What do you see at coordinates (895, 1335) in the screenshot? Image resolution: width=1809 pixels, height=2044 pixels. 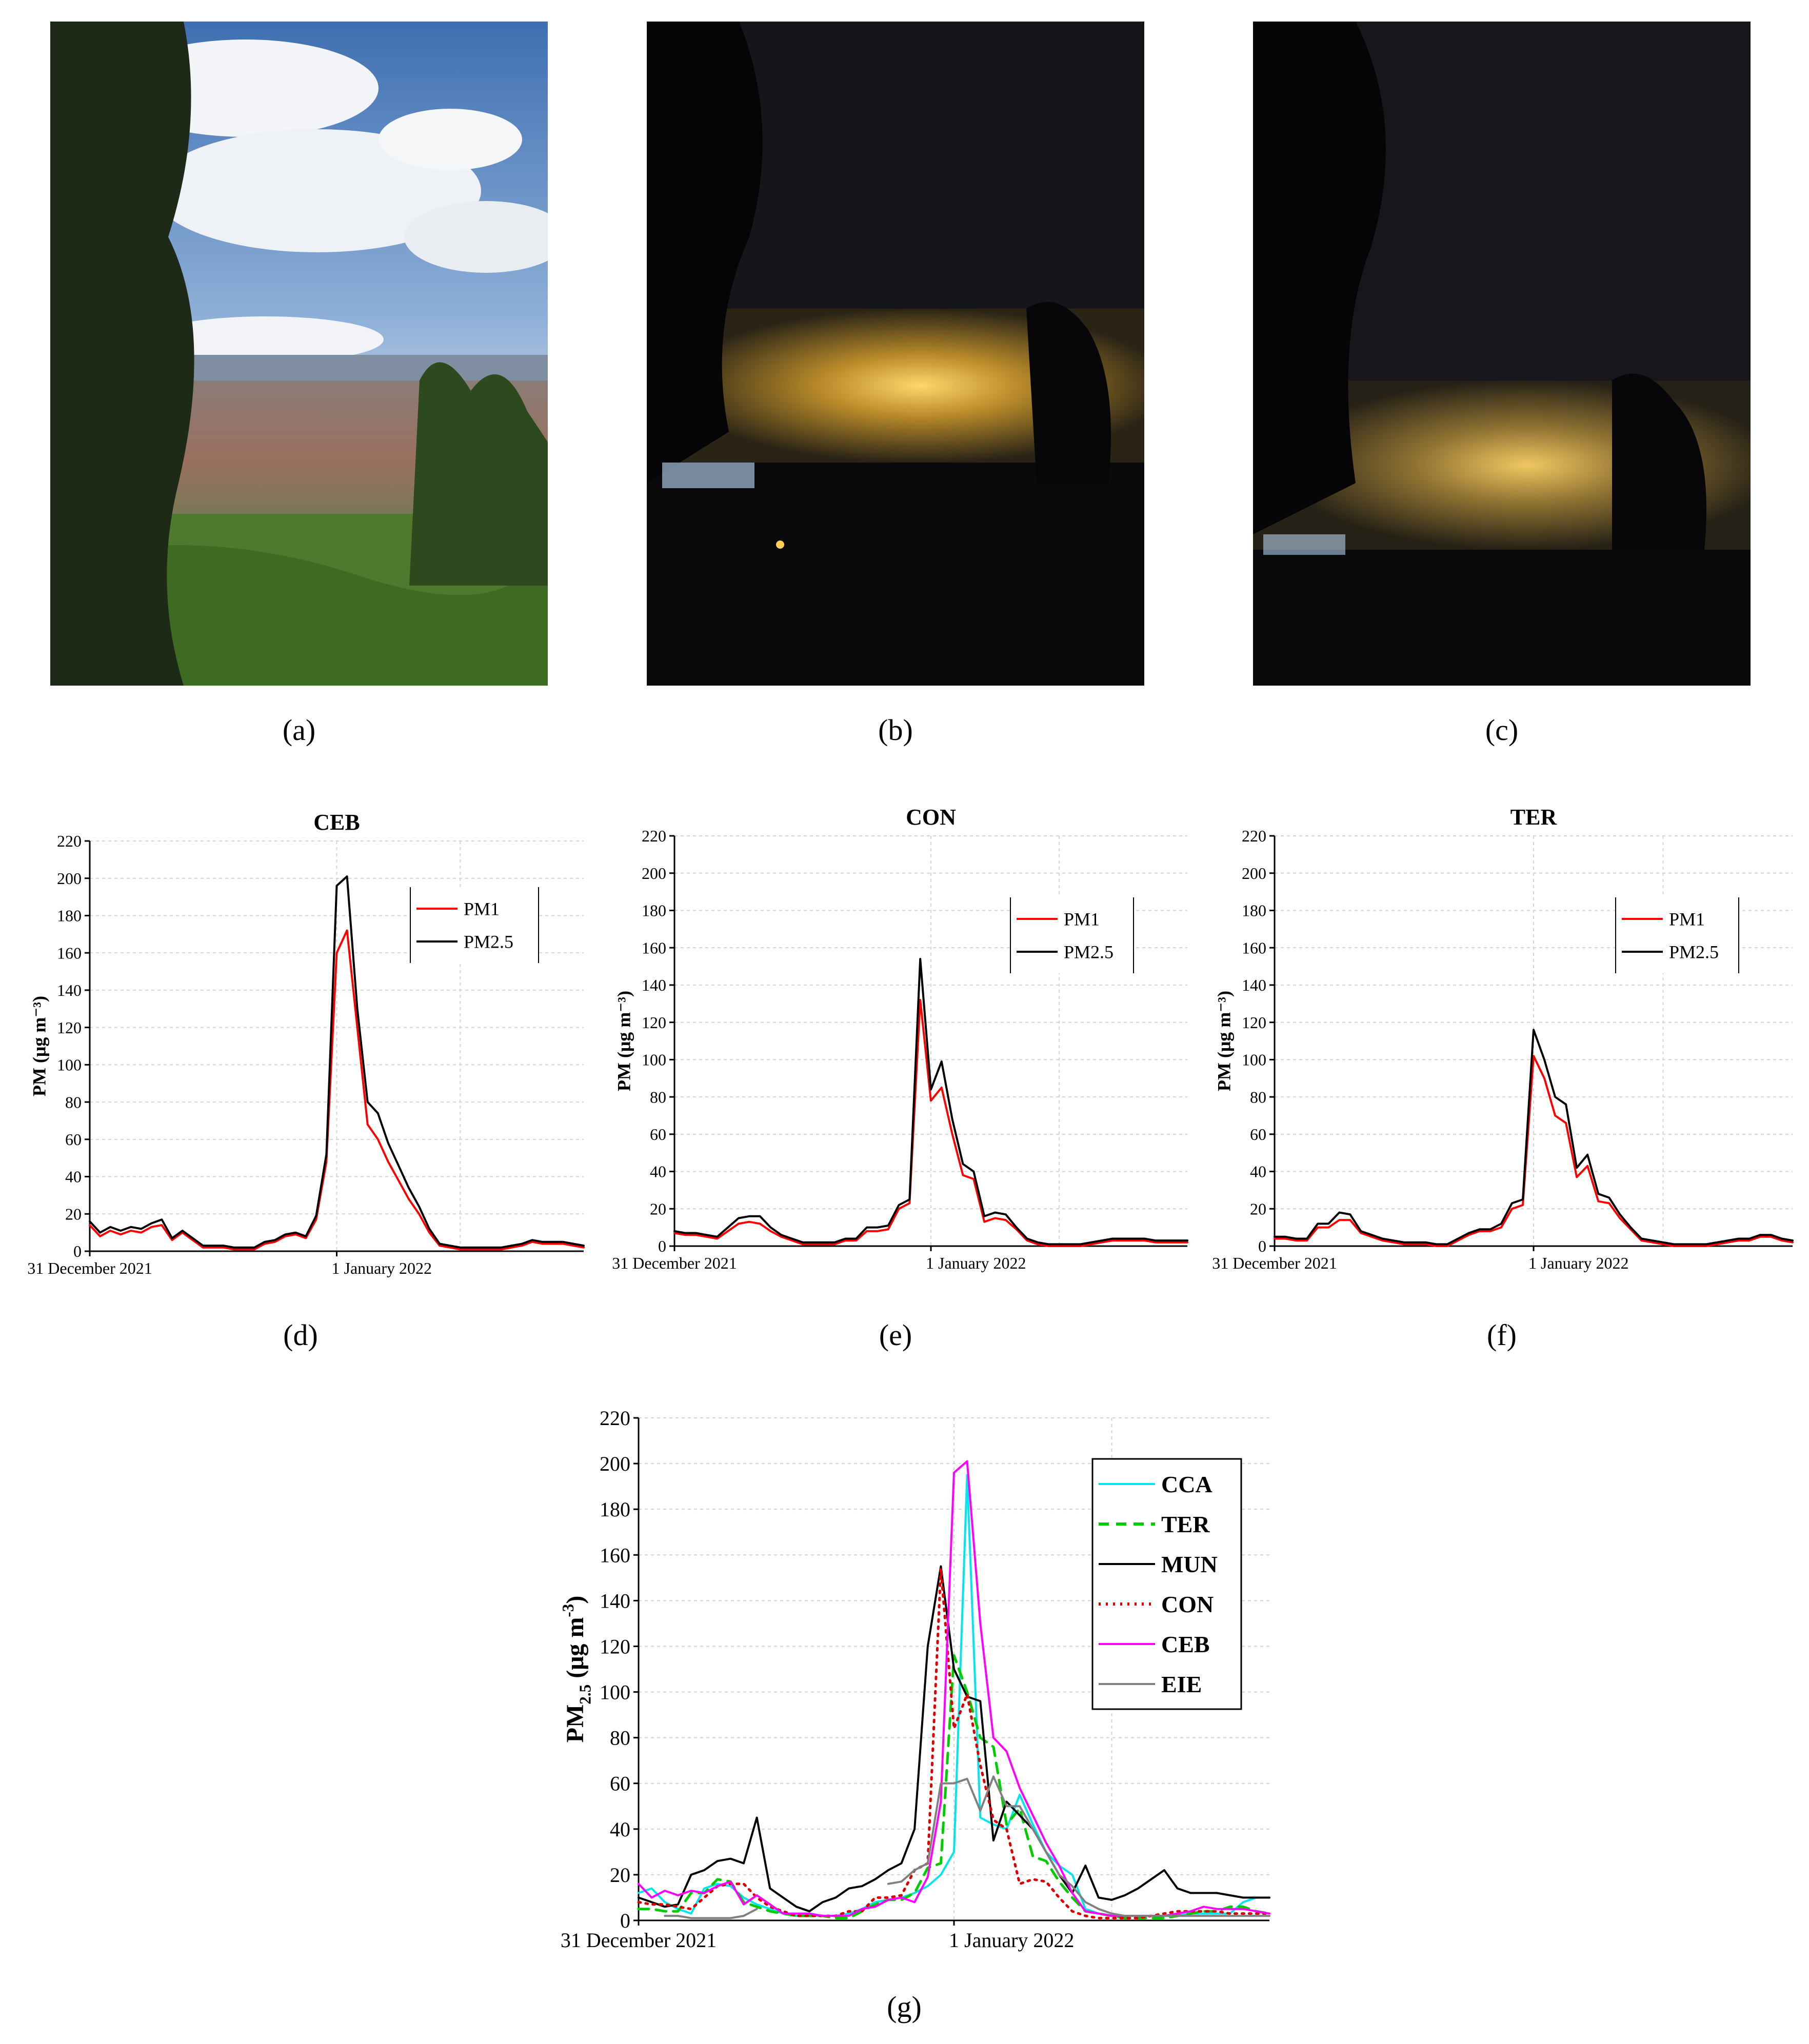 I see `panel-label-e: (e)` at bounding box center [895, 1335].